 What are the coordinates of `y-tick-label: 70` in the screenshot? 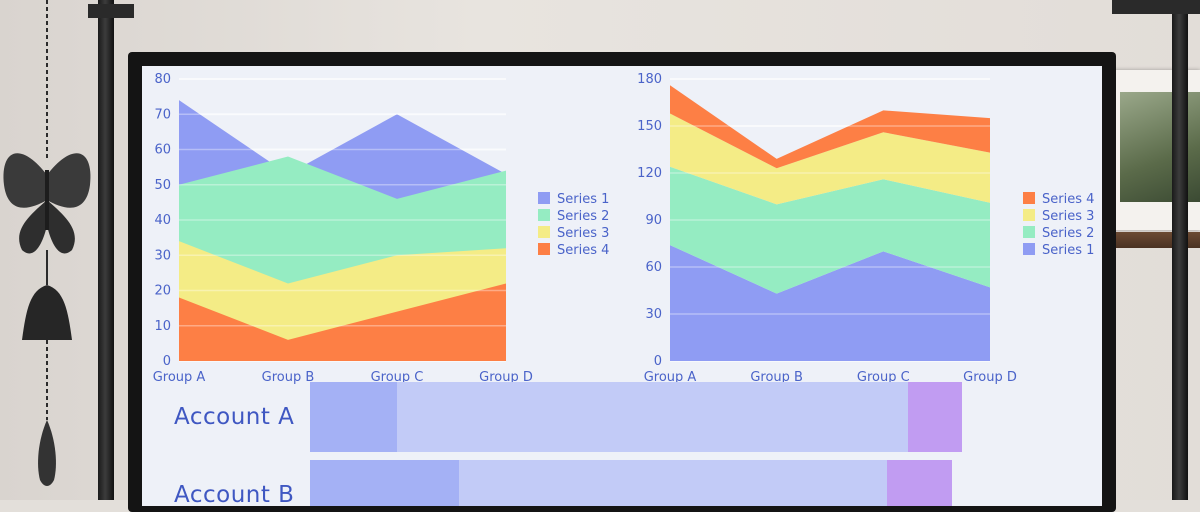 It's located at (162, 114).